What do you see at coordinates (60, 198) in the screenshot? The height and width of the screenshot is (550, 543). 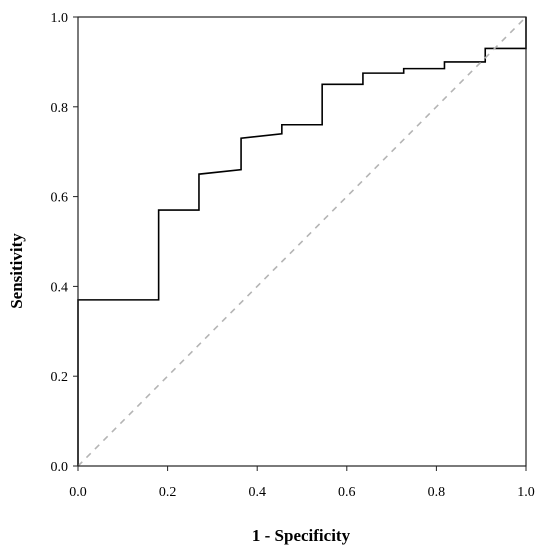 I see `y-tick-label: 0.6` at bounding box center [60, 198].